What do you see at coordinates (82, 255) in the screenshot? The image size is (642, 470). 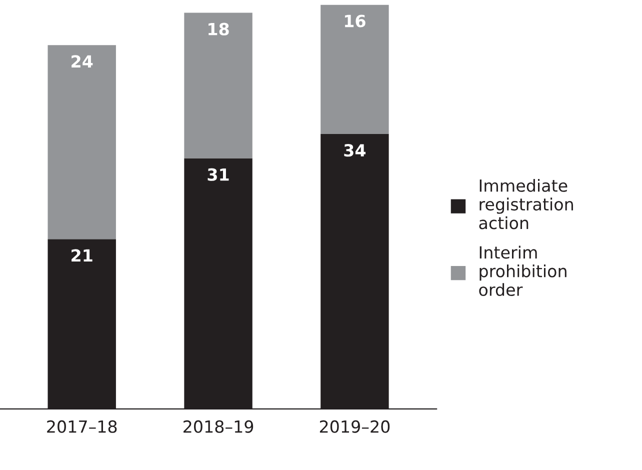 I see `data-label: 21` at bounding box center [82, 255].